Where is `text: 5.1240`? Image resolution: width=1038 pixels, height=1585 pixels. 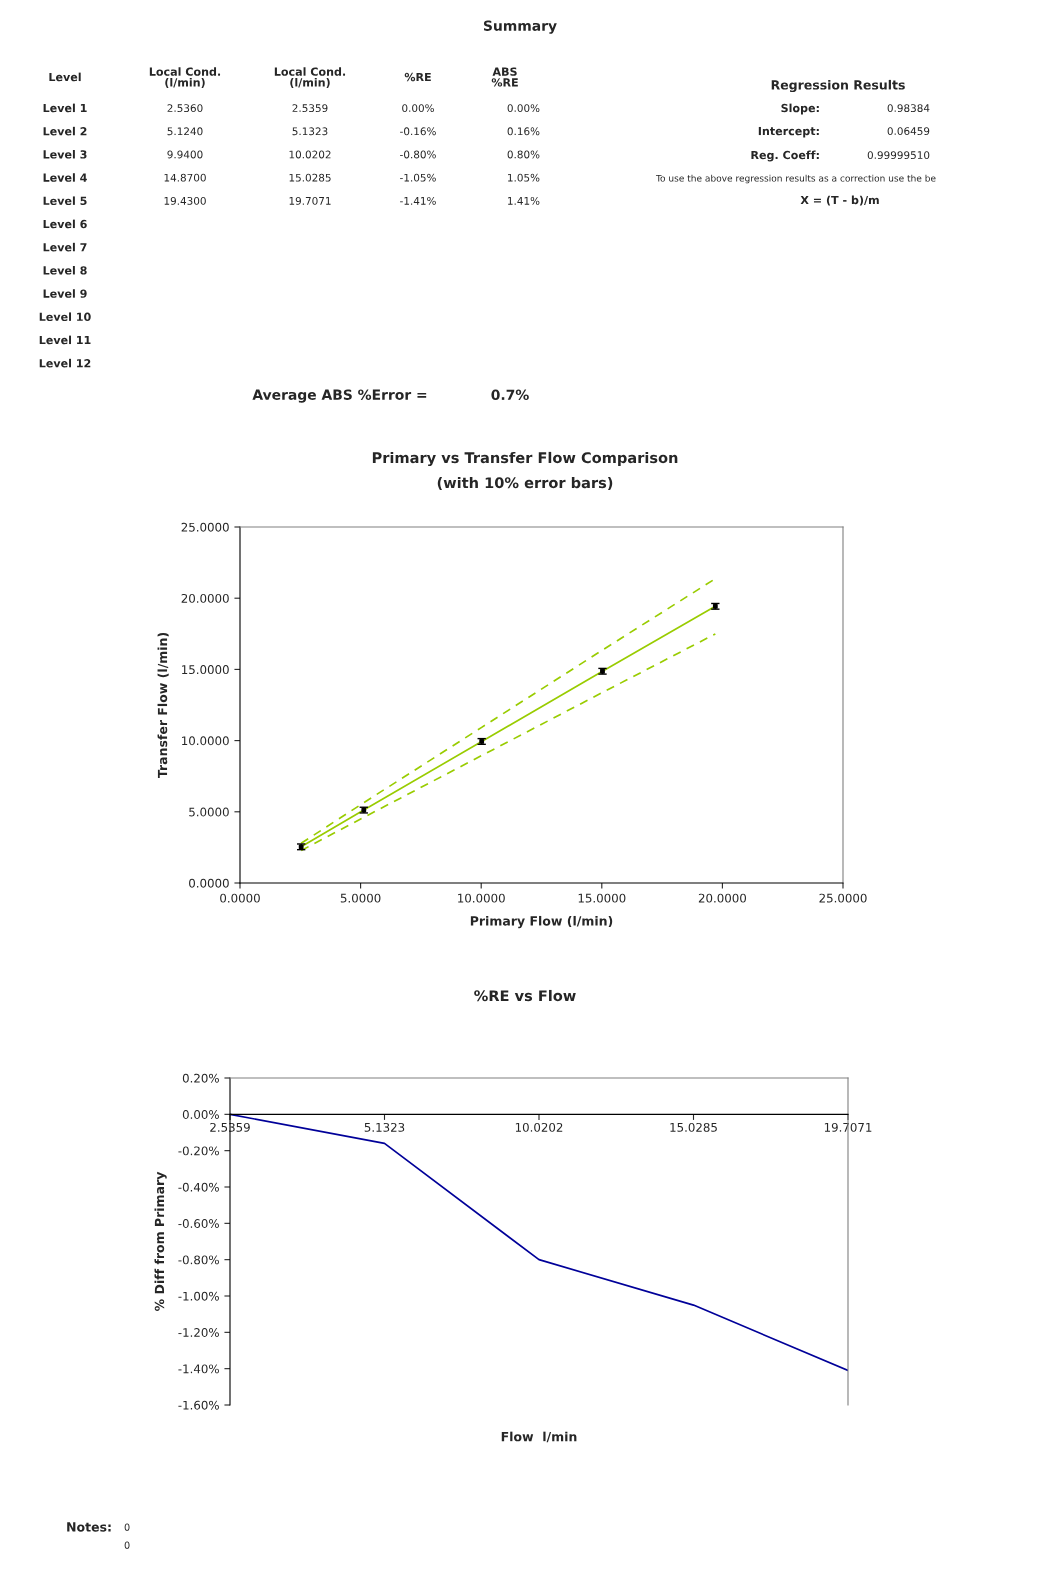
text: 5.1240 is located at coordinates (185, 131).